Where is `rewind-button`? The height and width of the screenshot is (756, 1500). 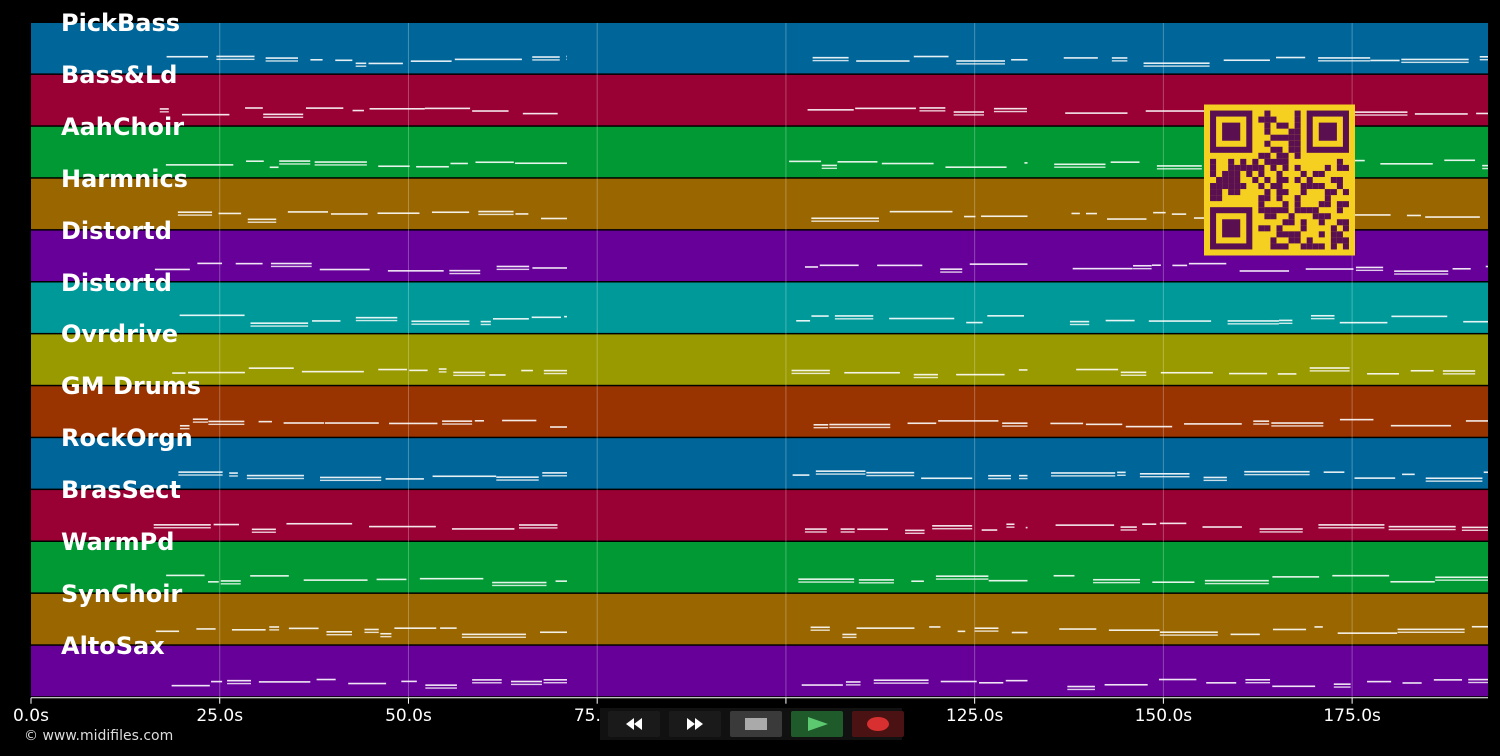 rewind-button is located at coordinates (634, 724).